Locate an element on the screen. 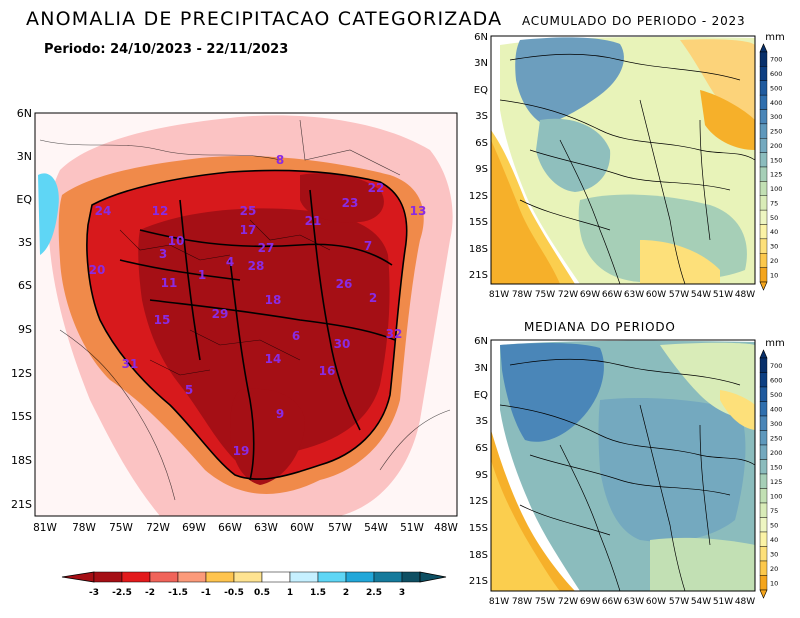  main-lon-label: 51W is located at coordinates (412, 528).